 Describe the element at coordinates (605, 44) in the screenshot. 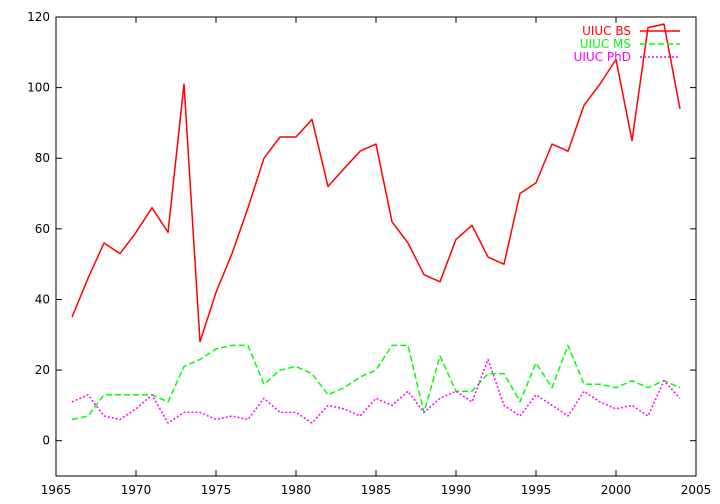

I see `legend-label-uiuc-ms: UIUC MS` at that location.